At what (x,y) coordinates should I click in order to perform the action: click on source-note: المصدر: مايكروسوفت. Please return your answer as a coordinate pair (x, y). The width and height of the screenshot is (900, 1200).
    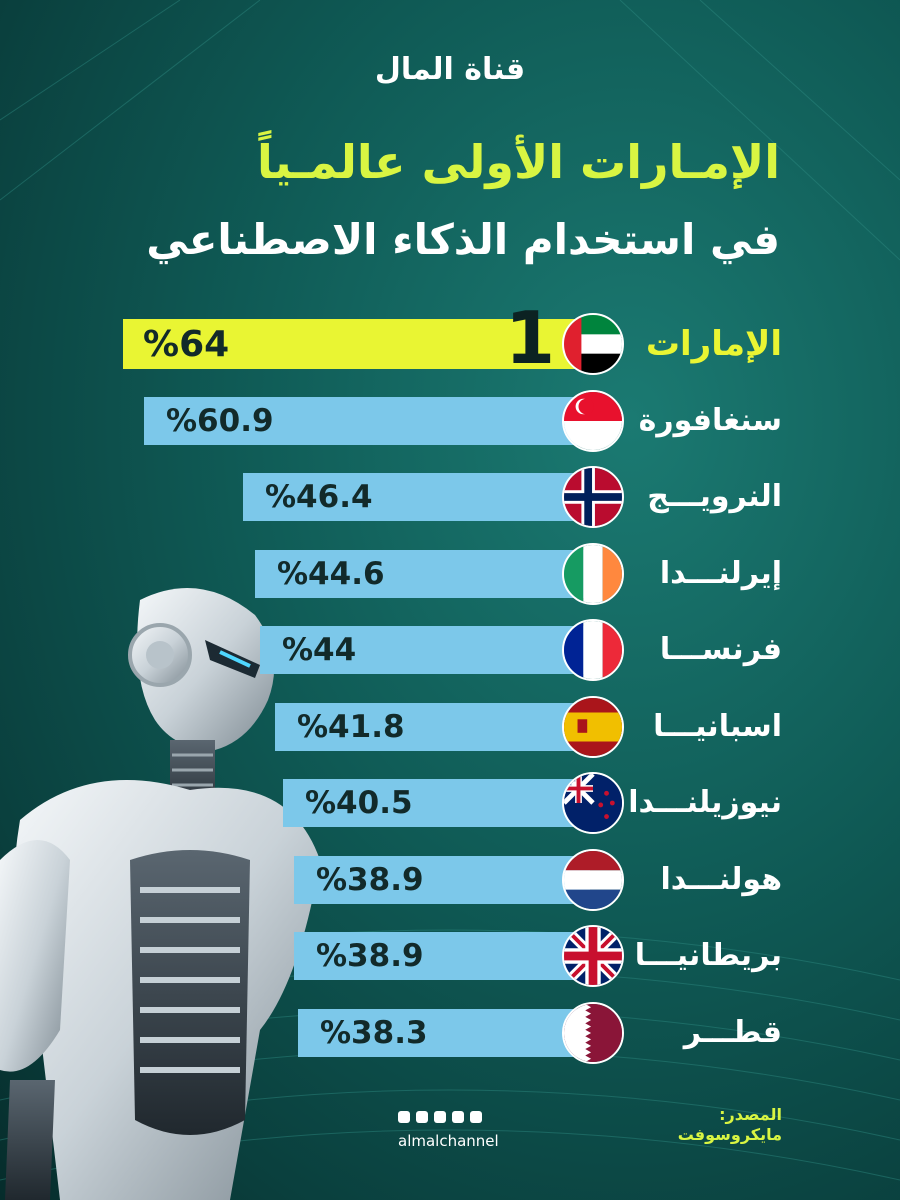
    Looking at the image, I should click on (730, 1125).